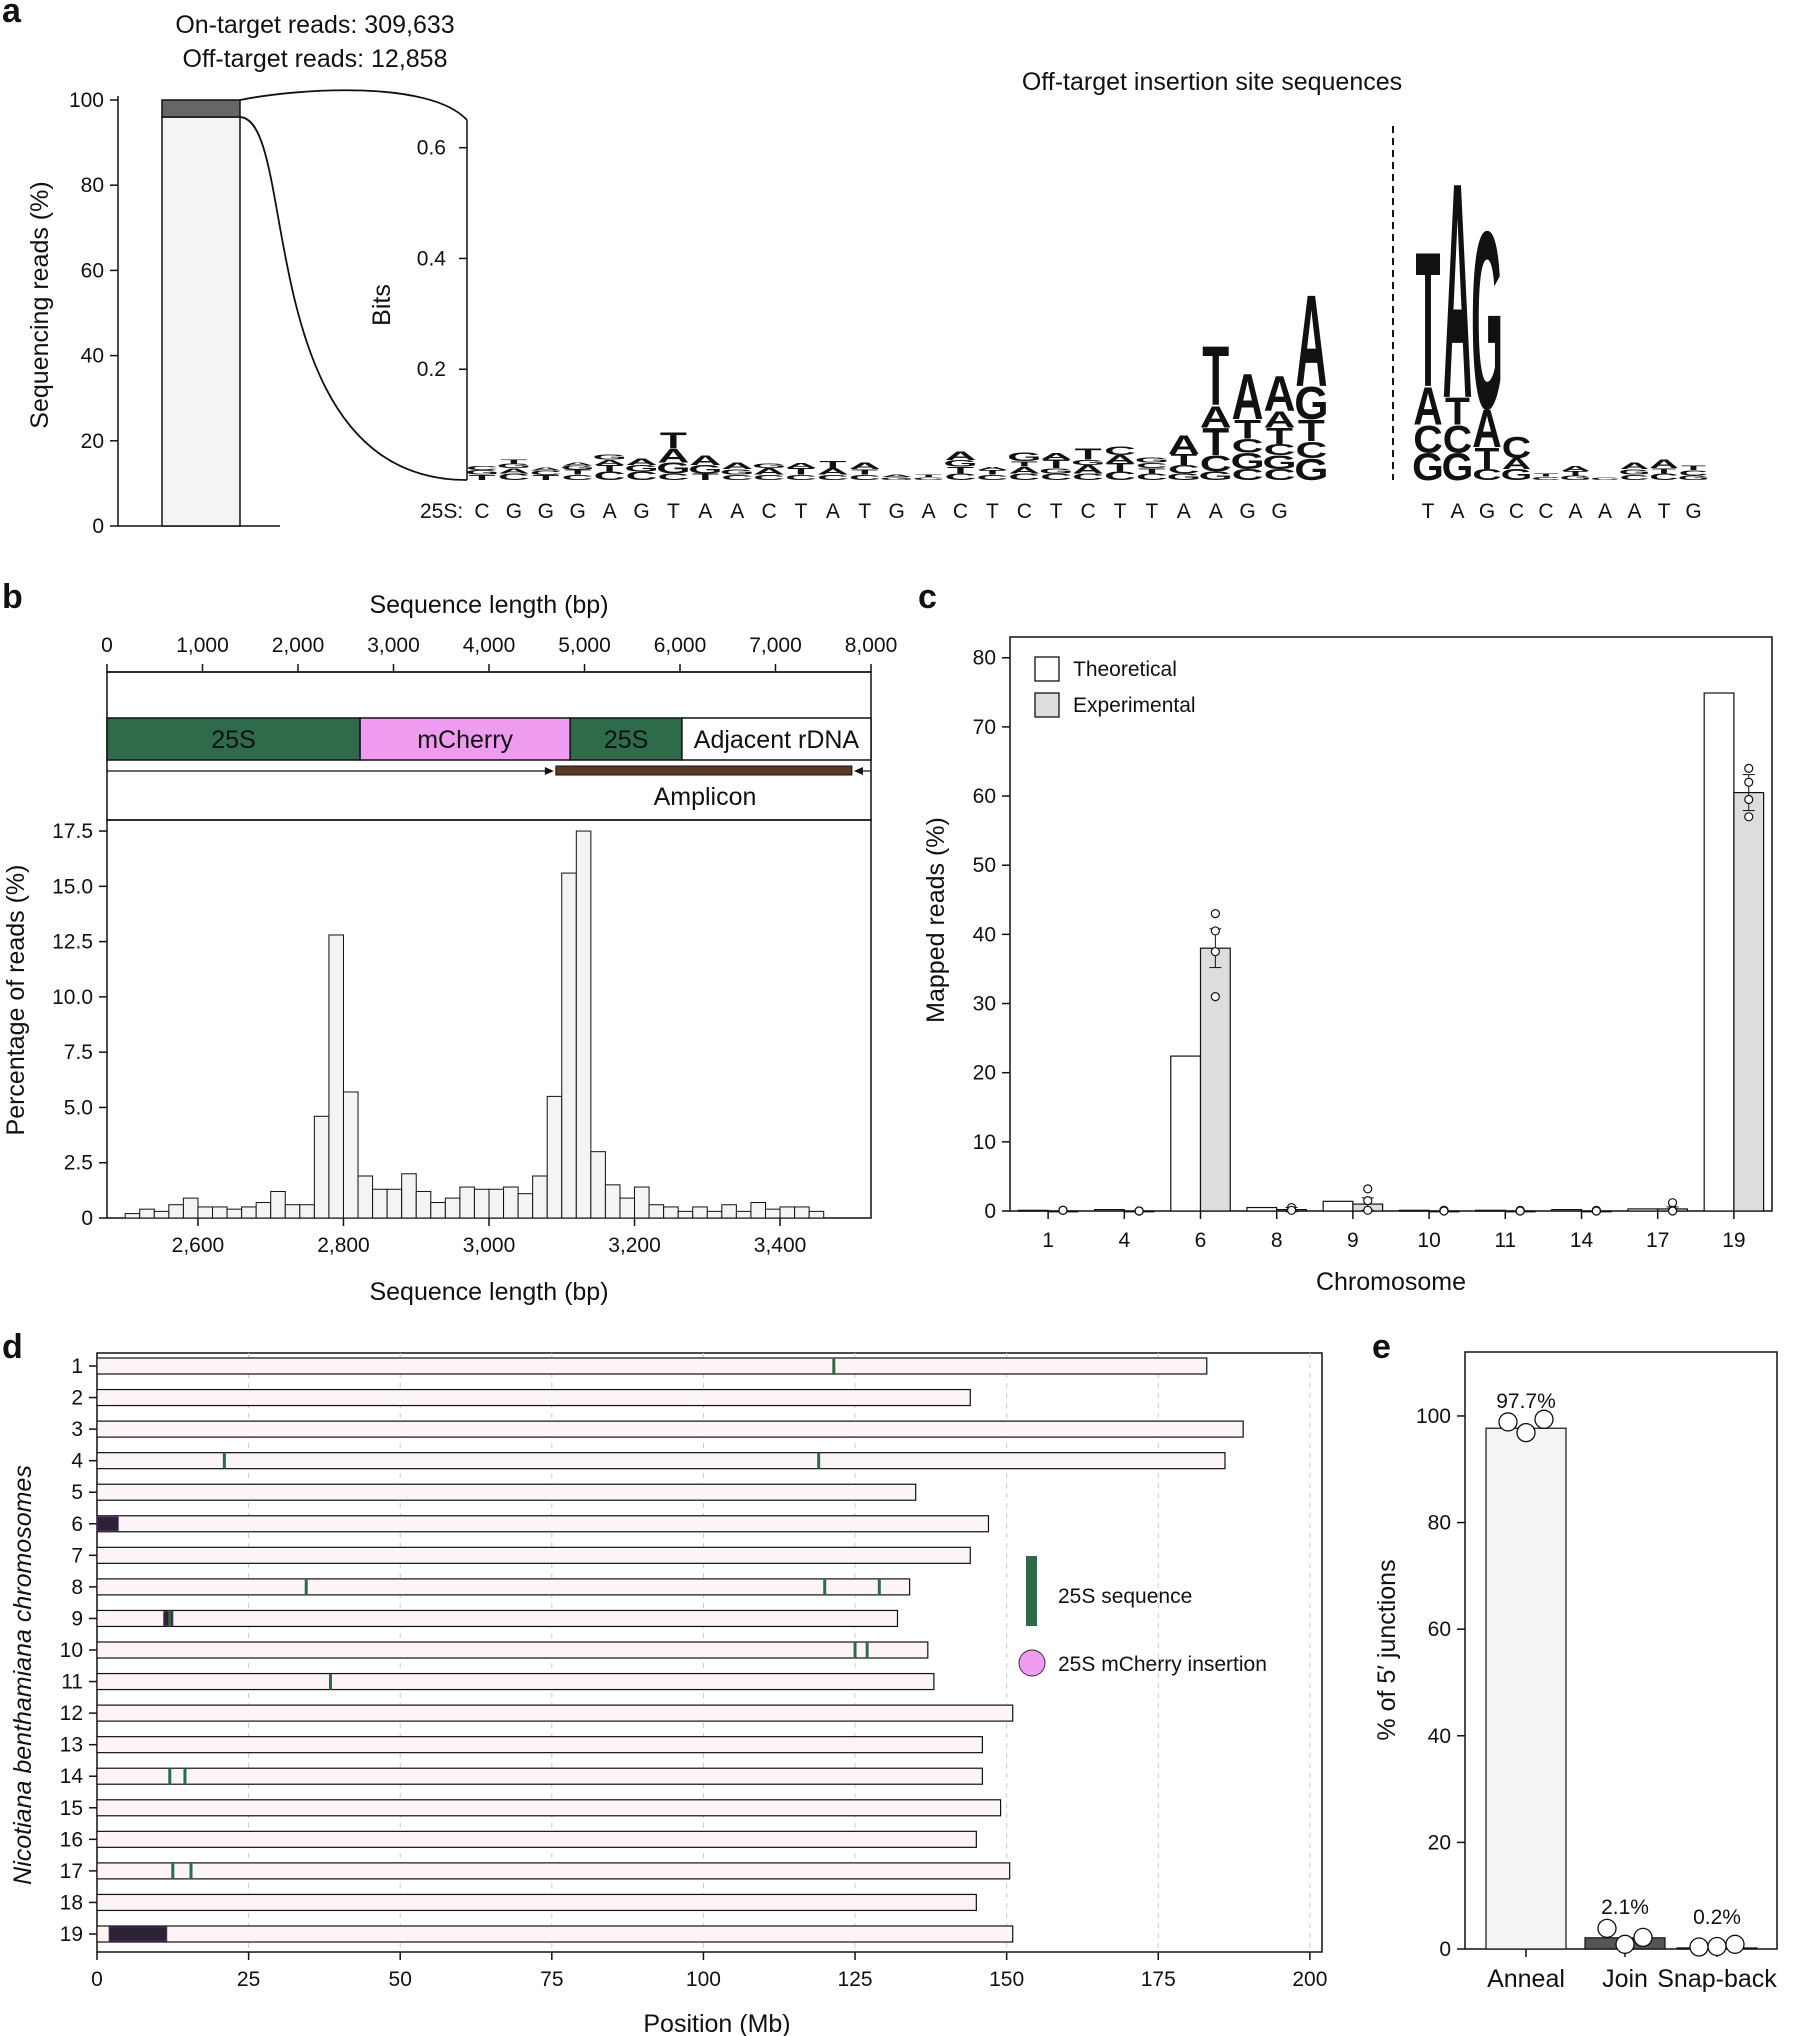  What do you see at coordinates (984, 1004) in the screenshot?
I see `c-ytick-label: 30` at bounding box center [984, 1004].